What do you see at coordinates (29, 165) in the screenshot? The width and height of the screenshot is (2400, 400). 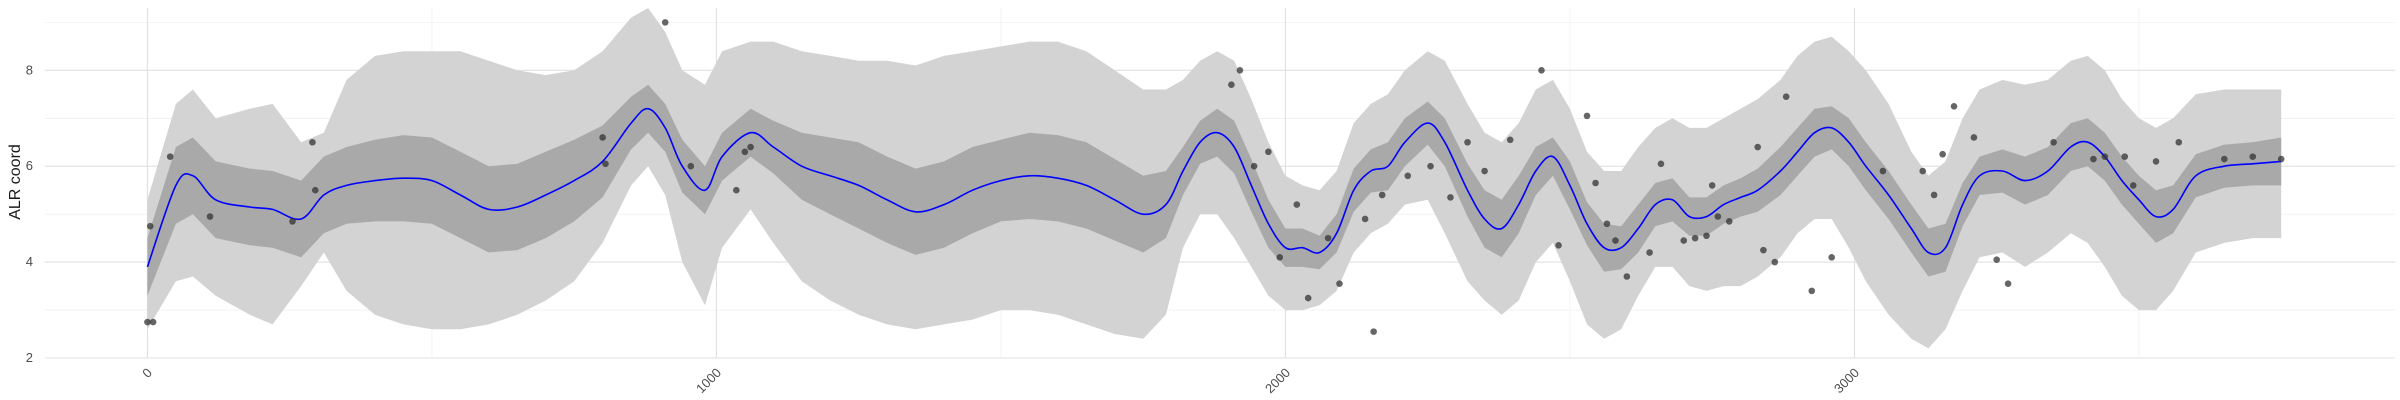 I see `y-tick-label: 6` at bounding box center [29, 165].